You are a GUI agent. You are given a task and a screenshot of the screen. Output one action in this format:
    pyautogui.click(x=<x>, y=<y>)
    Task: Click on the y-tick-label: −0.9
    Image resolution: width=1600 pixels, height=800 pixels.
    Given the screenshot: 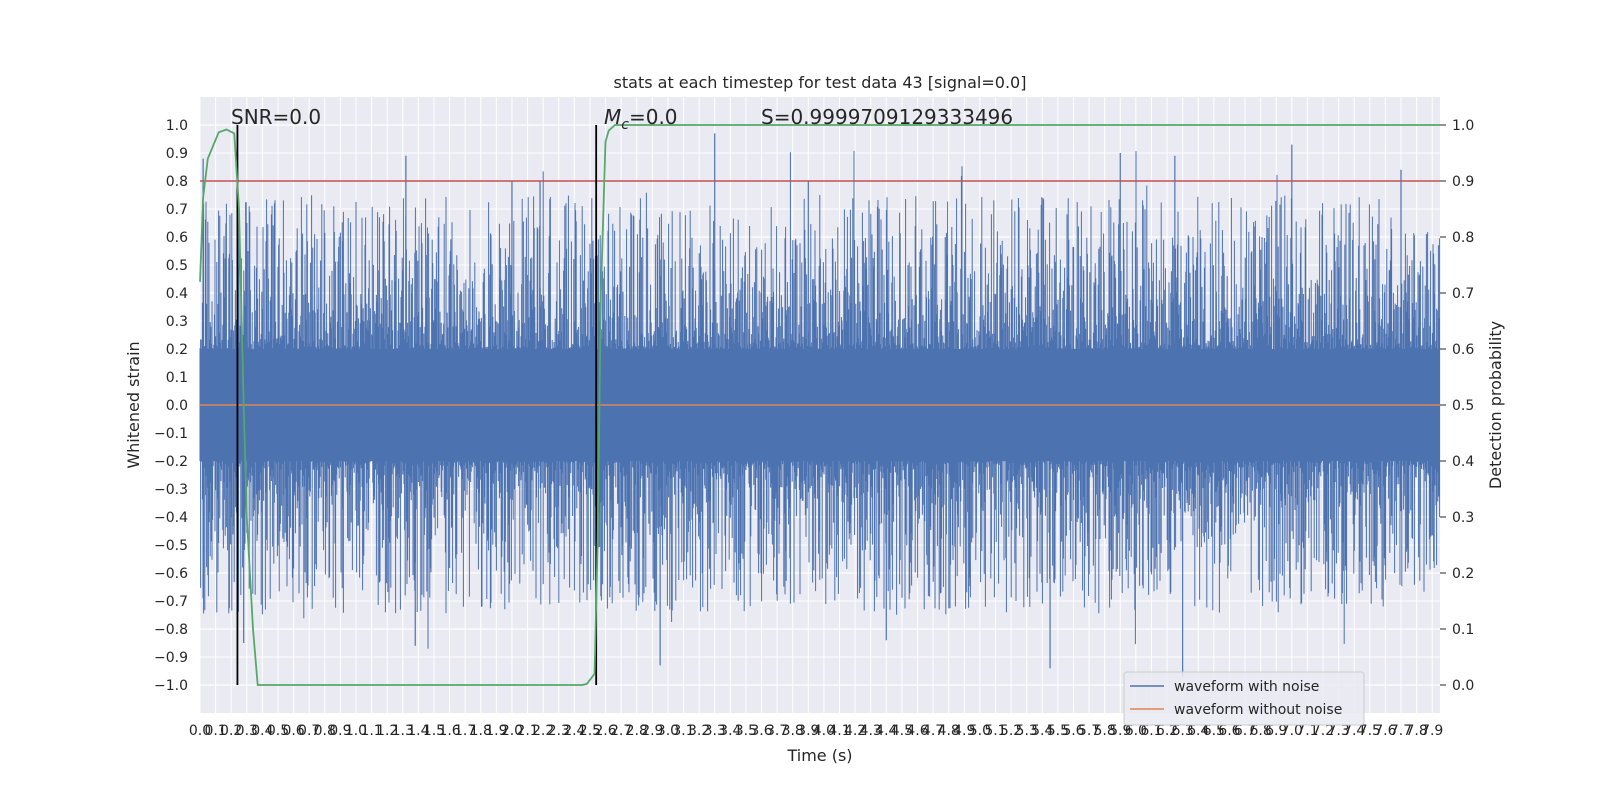 What is the action you would take?
    pyautogui.click(x=171, y=658)
    